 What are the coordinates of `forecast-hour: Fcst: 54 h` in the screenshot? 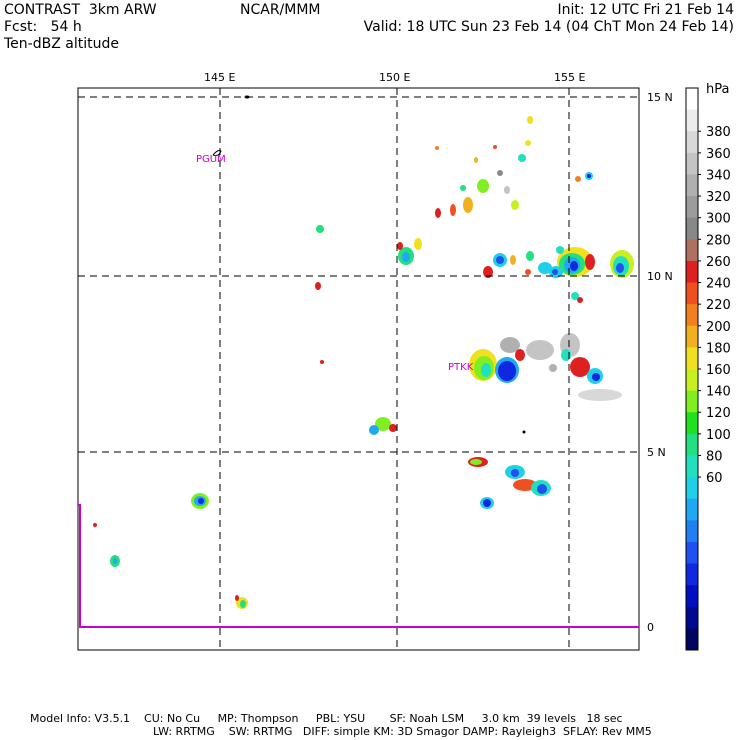 It's located at (43, 27).